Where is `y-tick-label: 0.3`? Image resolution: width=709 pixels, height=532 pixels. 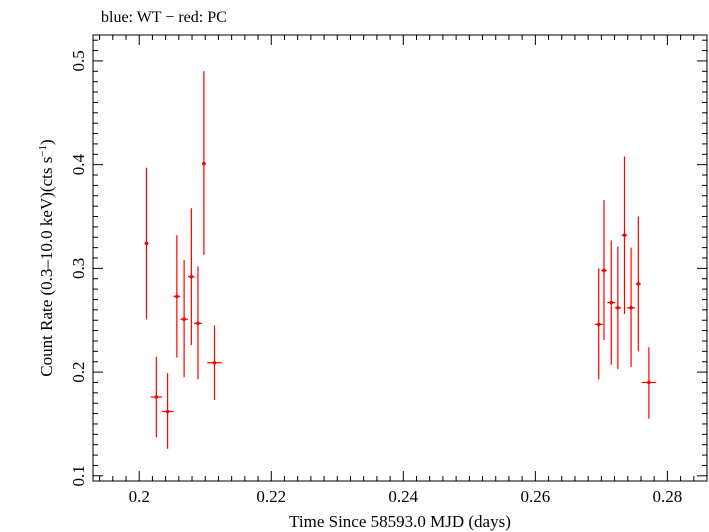 y-tick-label: 0.3 is located at coordinates (78, 268).